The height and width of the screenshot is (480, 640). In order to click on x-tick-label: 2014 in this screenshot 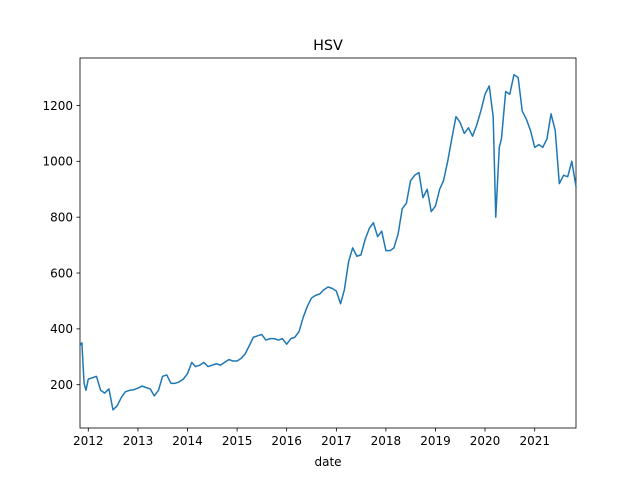, I will do `click(187, 441)`.